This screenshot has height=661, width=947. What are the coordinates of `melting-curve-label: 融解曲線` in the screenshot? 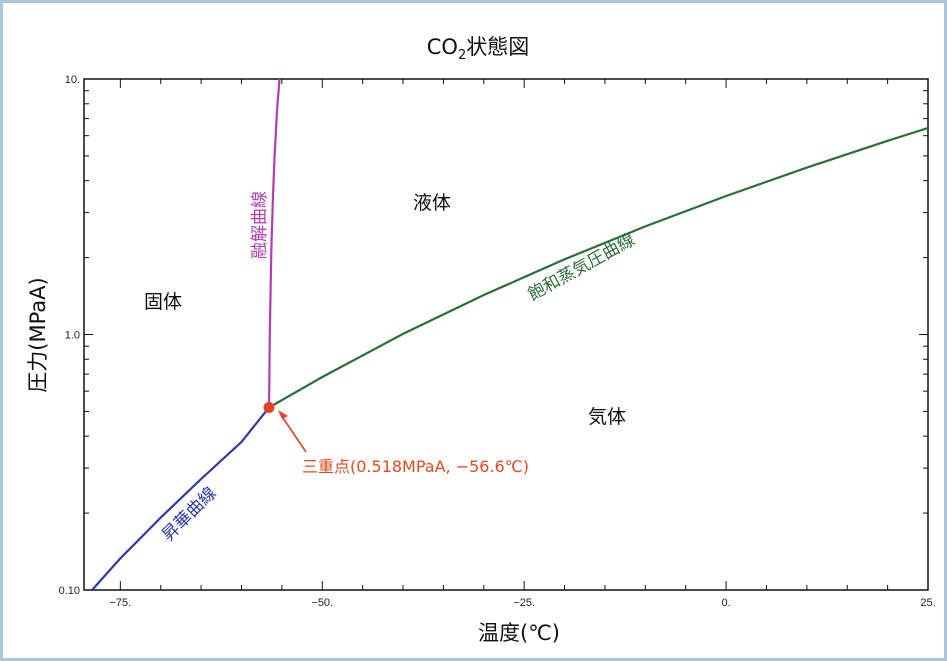 It's located at (260, 225).